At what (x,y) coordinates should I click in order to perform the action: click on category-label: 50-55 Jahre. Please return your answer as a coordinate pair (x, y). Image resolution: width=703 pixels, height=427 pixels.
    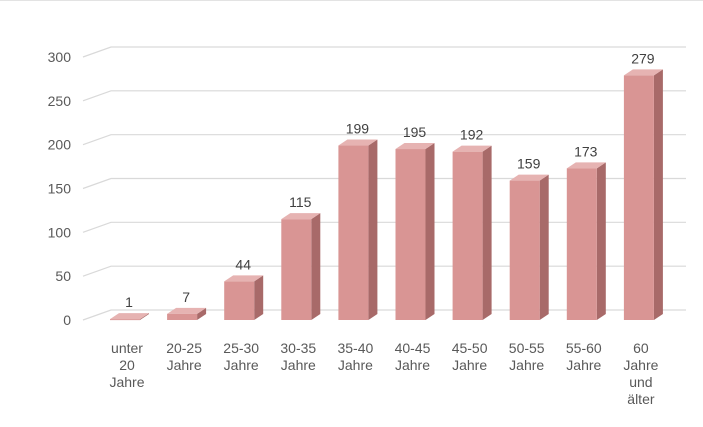
    Looking at the image, I should click on (527, 356).